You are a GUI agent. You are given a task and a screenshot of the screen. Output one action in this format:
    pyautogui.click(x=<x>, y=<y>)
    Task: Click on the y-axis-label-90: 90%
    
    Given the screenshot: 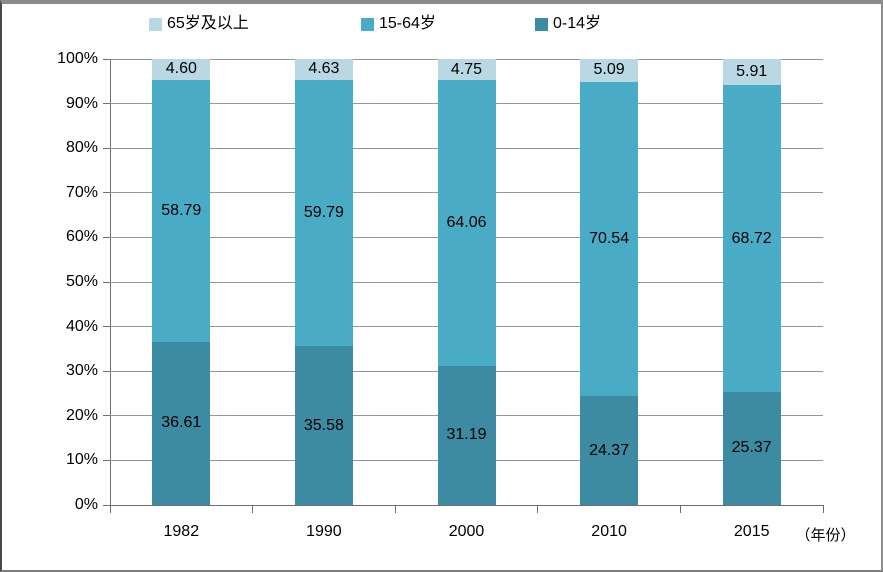 What is the action you would take?
    pyautogui.click(x=81, y=103)
    